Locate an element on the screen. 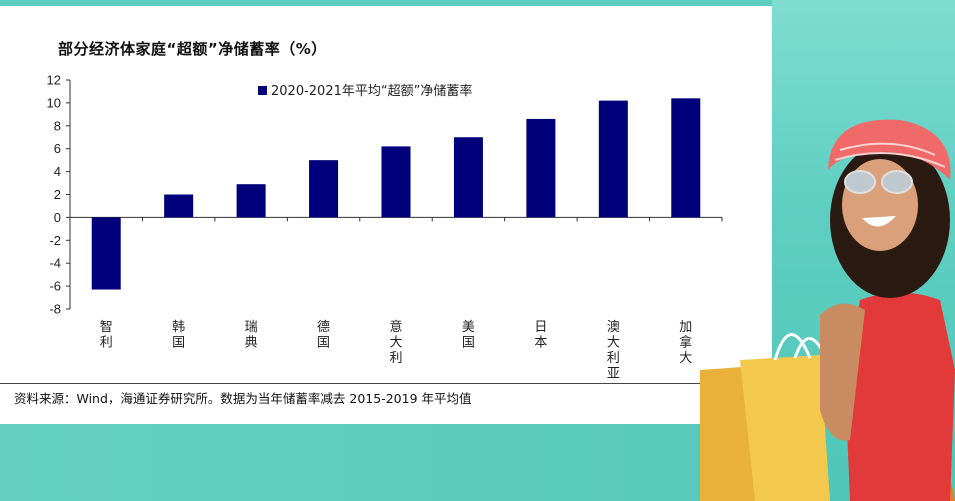  y-tick-label: -6 is located at coordinates (55, 286).